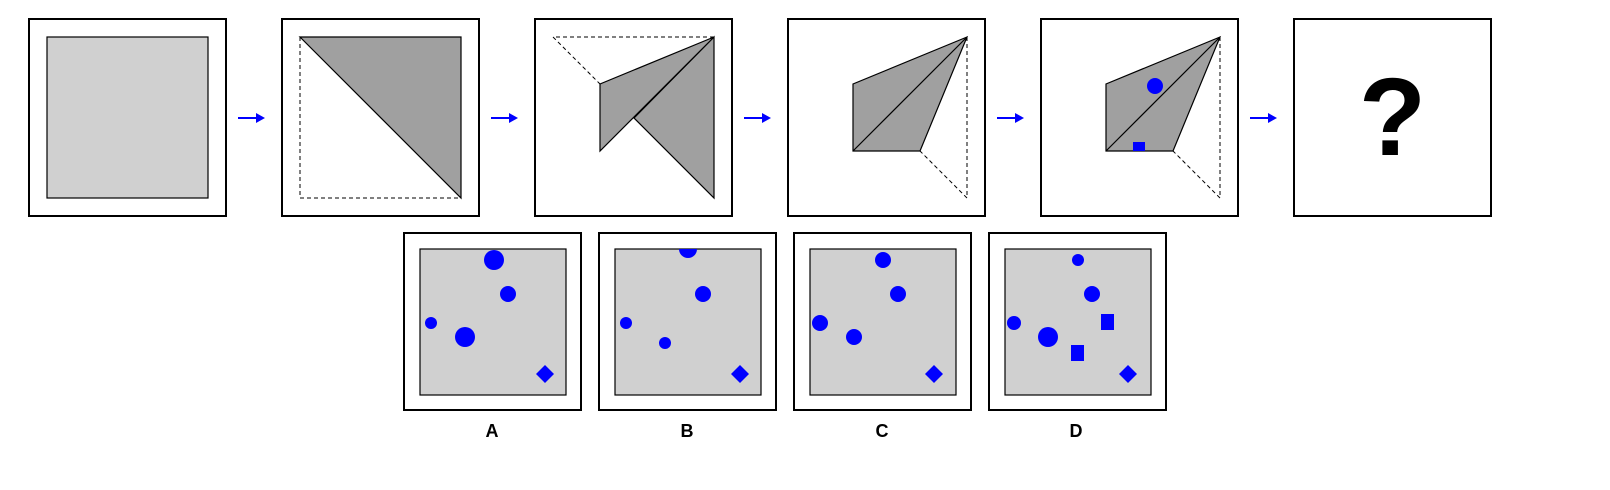 The image size is (1610, 490). I want to click on option-d-panel, so click(1077, 321).